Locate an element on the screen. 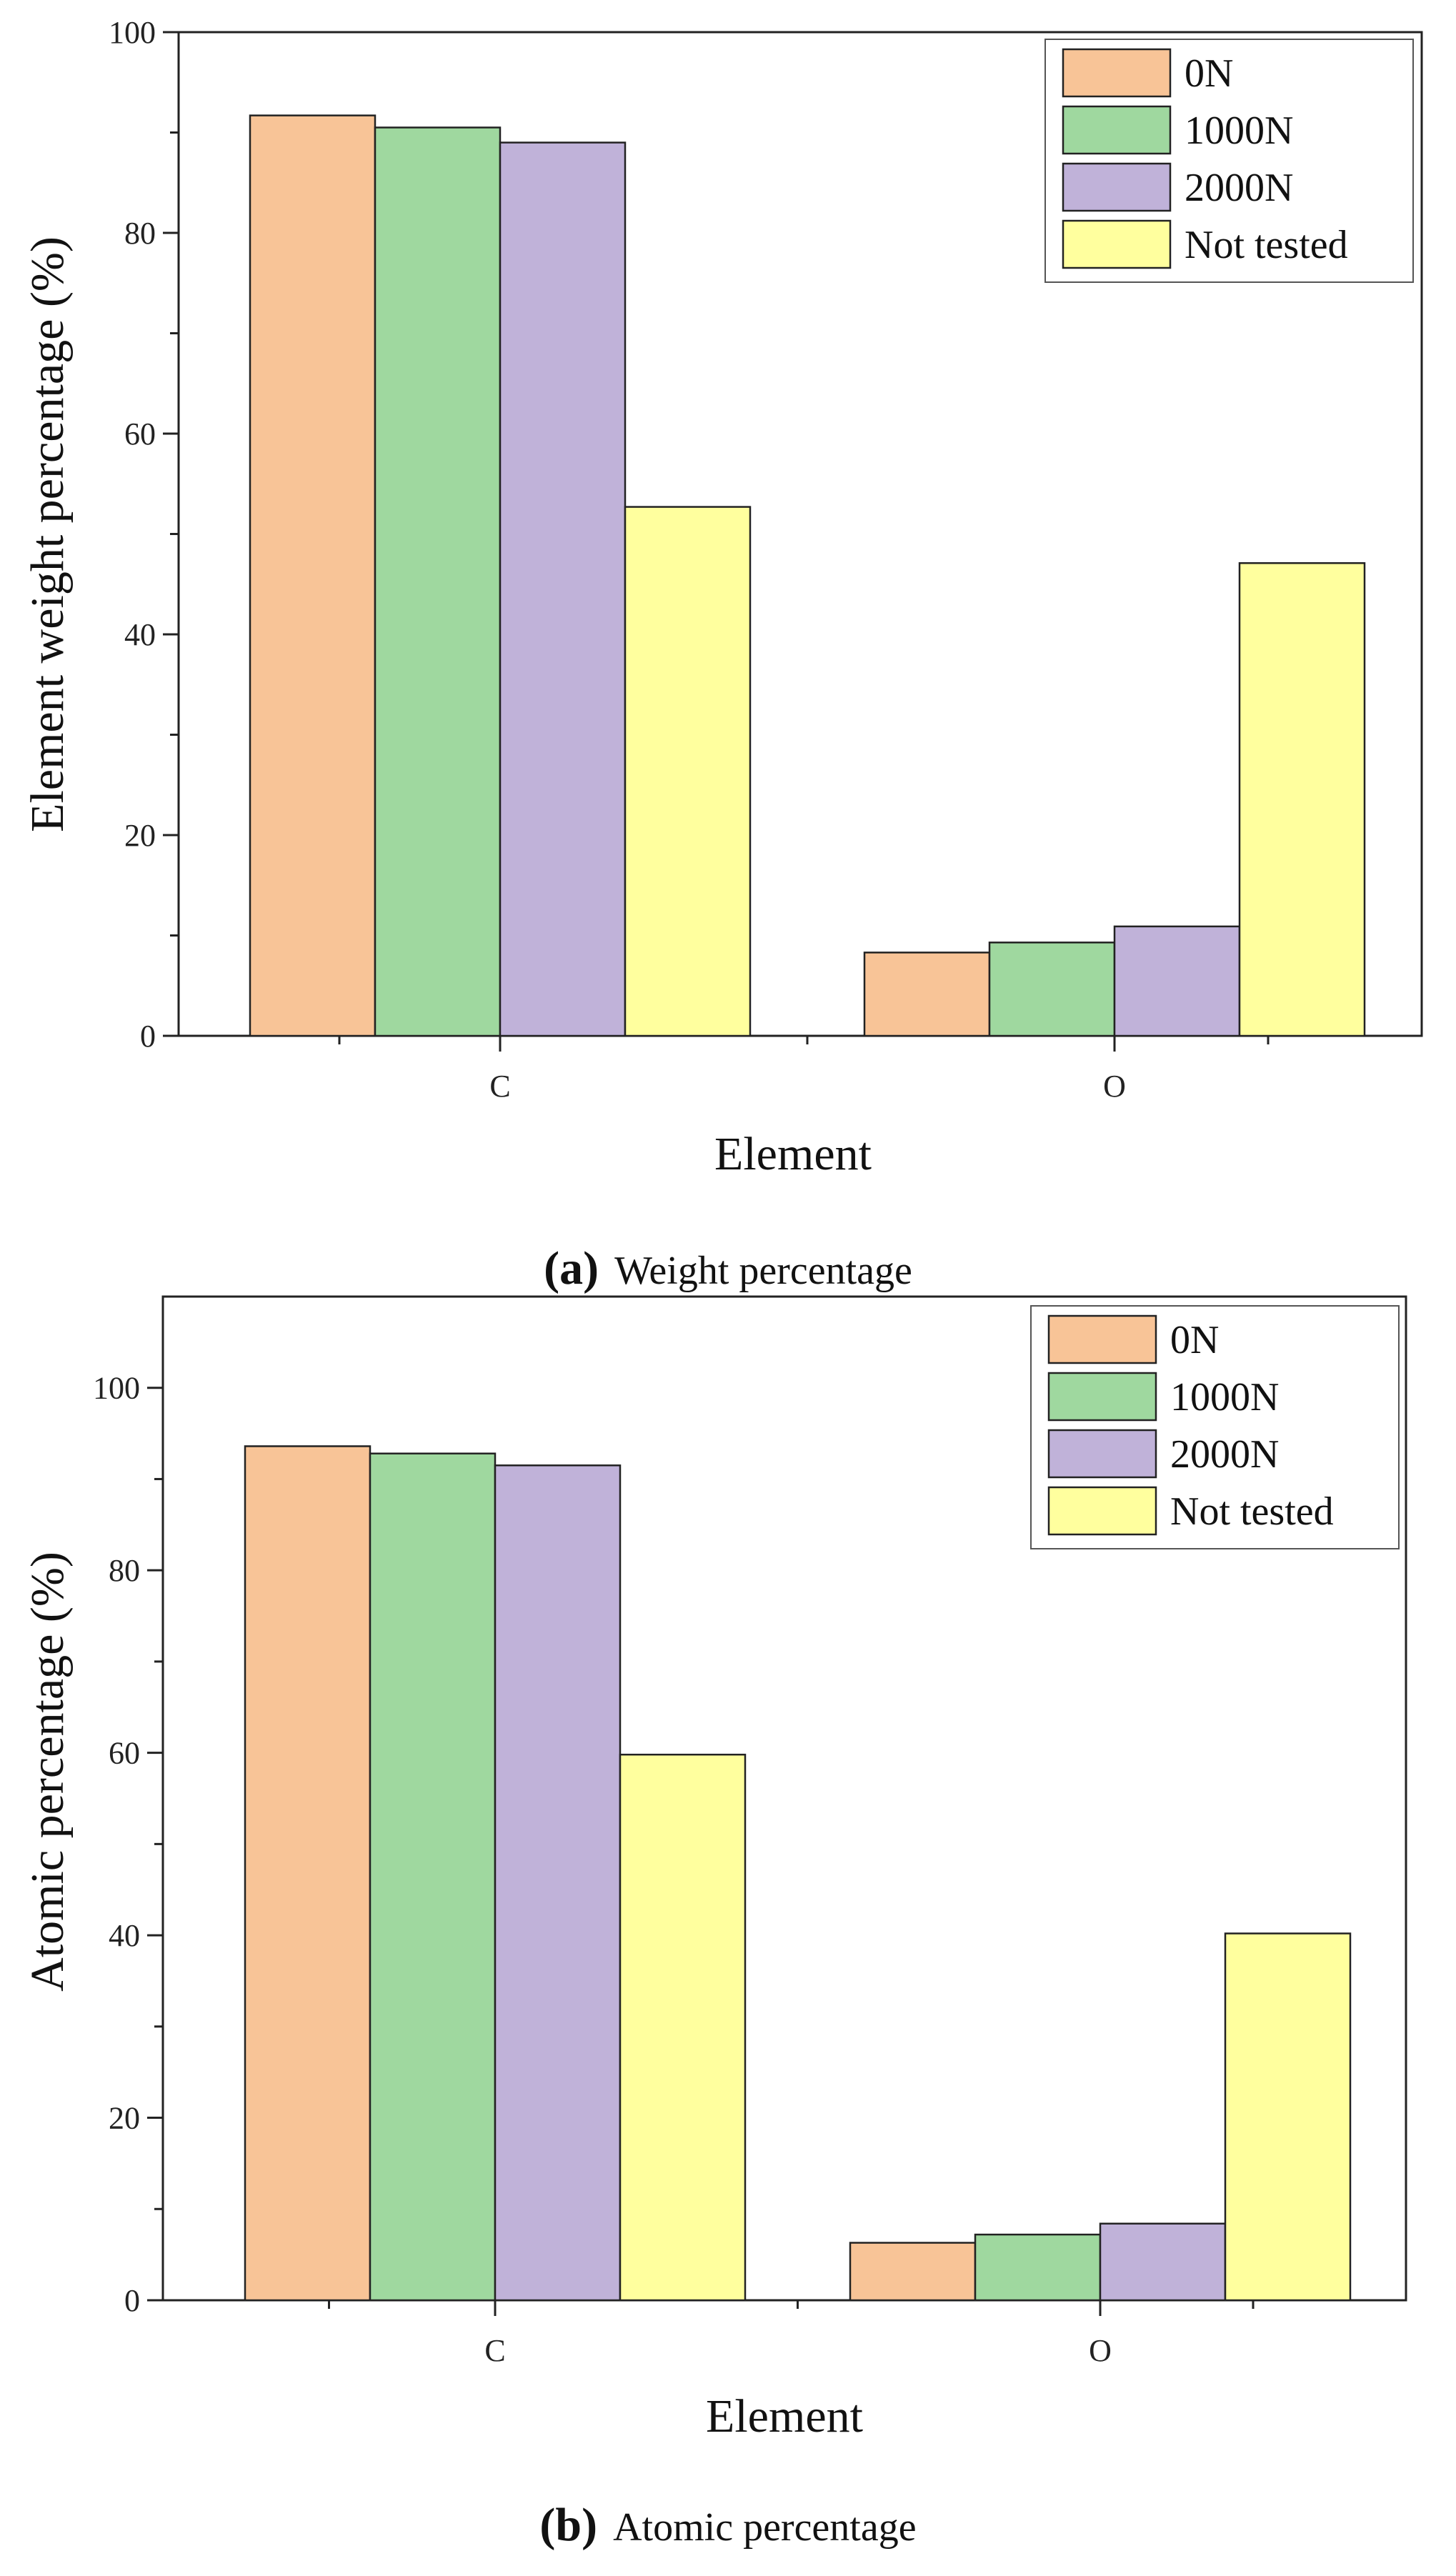  chart-a-y-tick-label: 0 is located at coordinates (148, 1036).